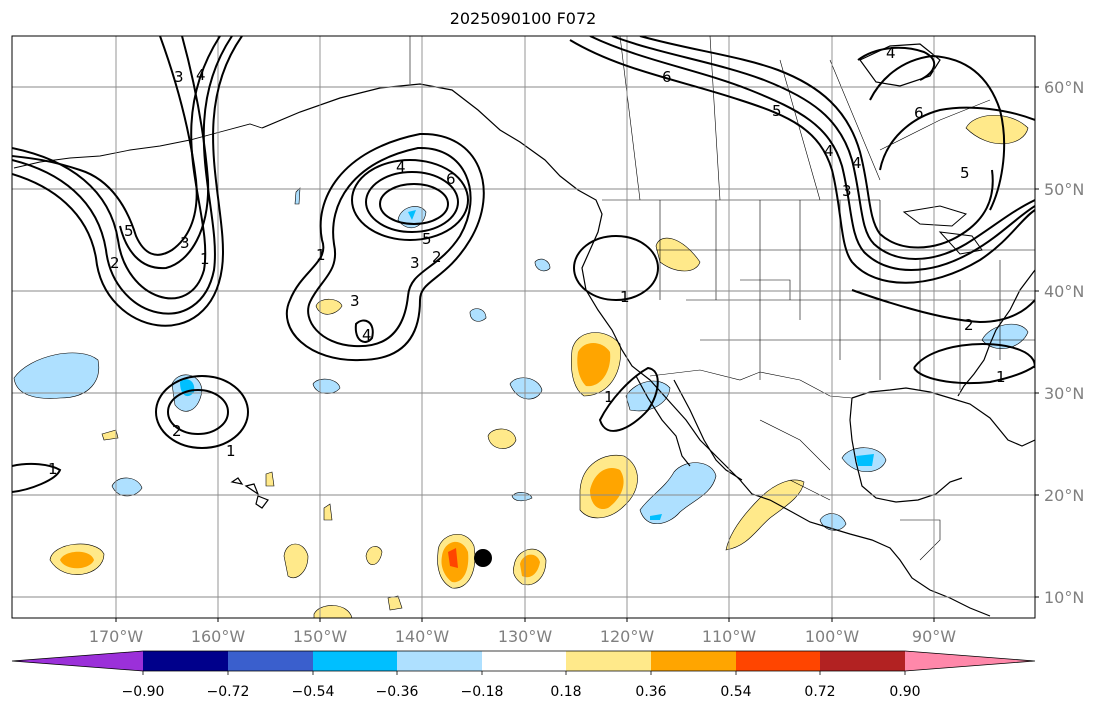 This screenshot has width=1105, height=712. Describe the element at coordinates (650, 692) in the screenshot. I see `colorbar-tick-label: 0.36` at that location.